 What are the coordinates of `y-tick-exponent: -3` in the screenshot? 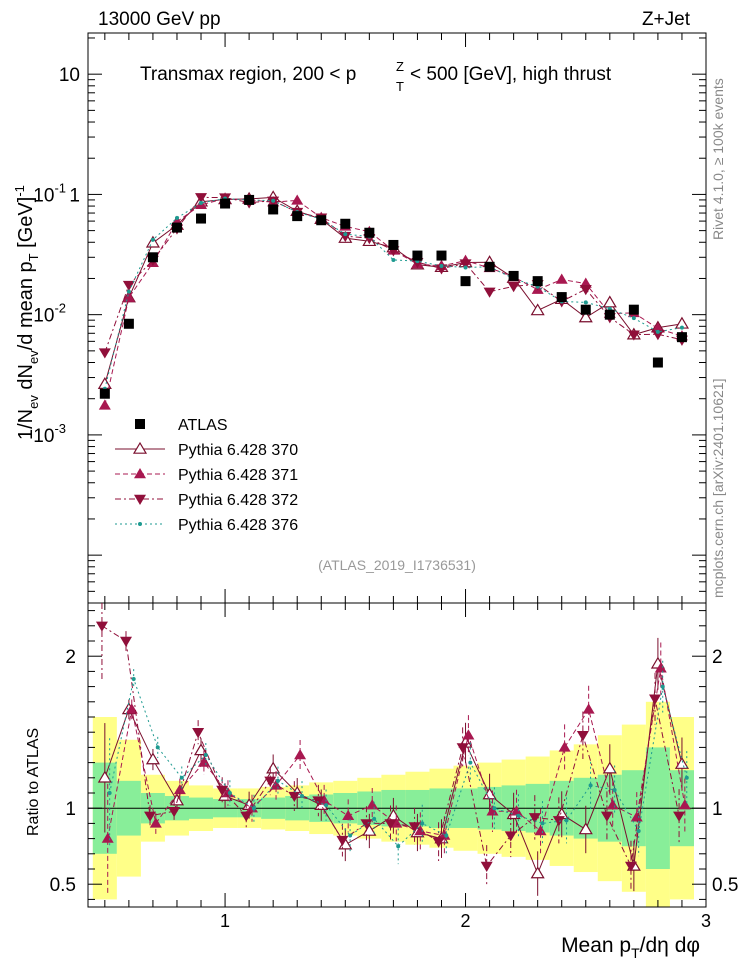 It's located at (60, 428).